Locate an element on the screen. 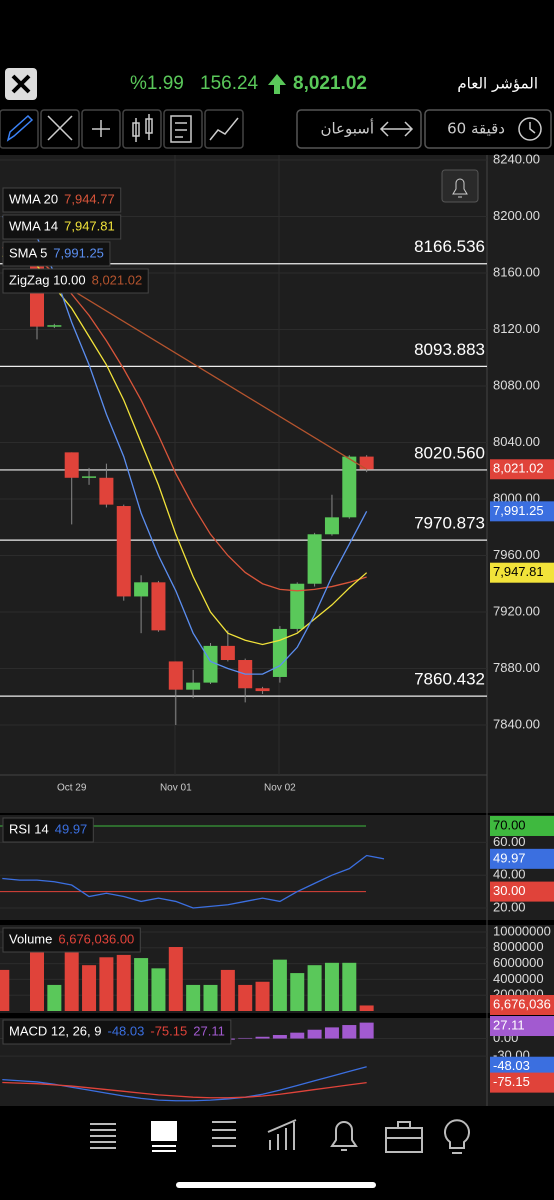  interval-button is located at coordinates (488, 129).